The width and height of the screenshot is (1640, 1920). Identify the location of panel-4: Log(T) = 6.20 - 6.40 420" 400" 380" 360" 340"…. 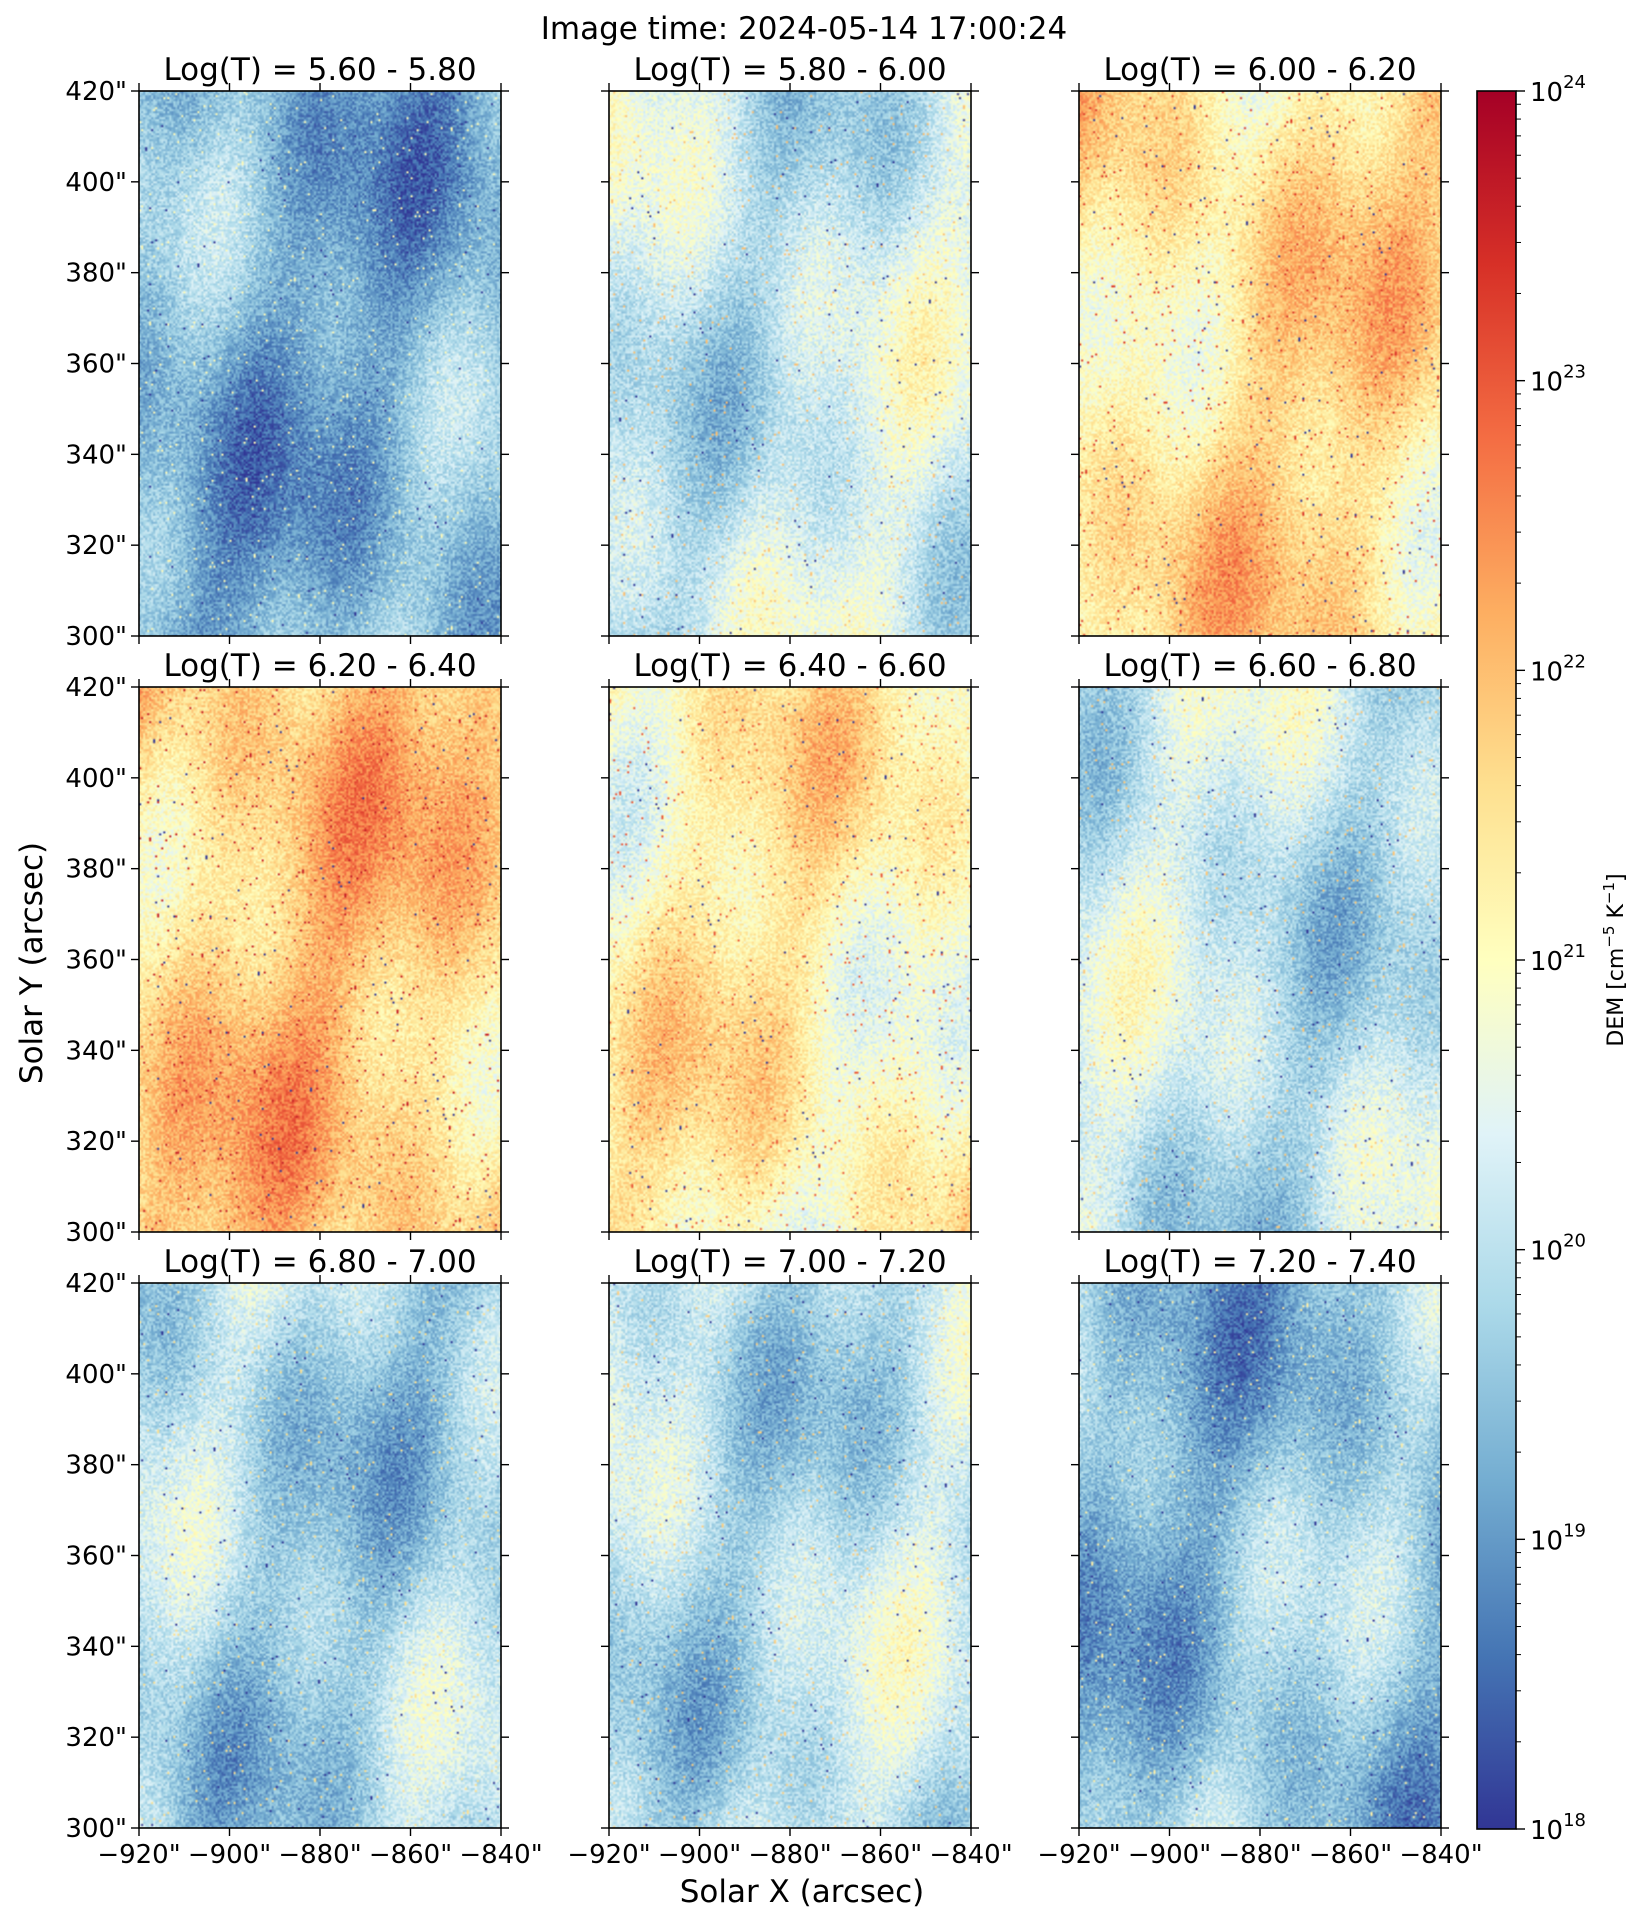
(287, 948).